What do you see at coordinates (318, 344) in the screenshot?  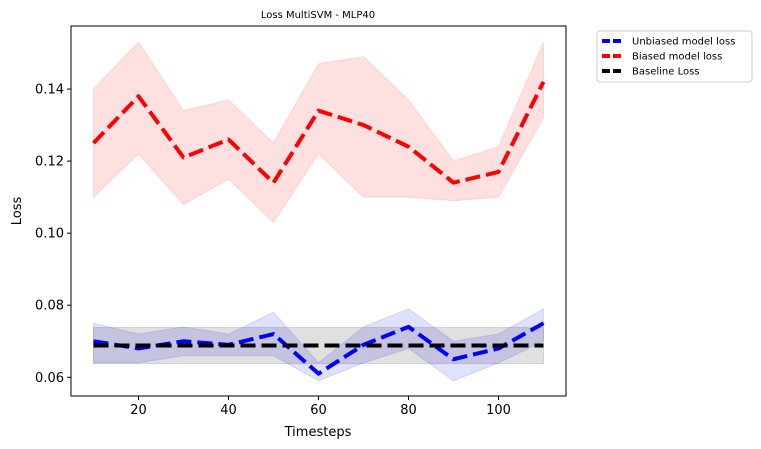 I see `unbiased-model-loss-band` at bounding box center [318, 344].